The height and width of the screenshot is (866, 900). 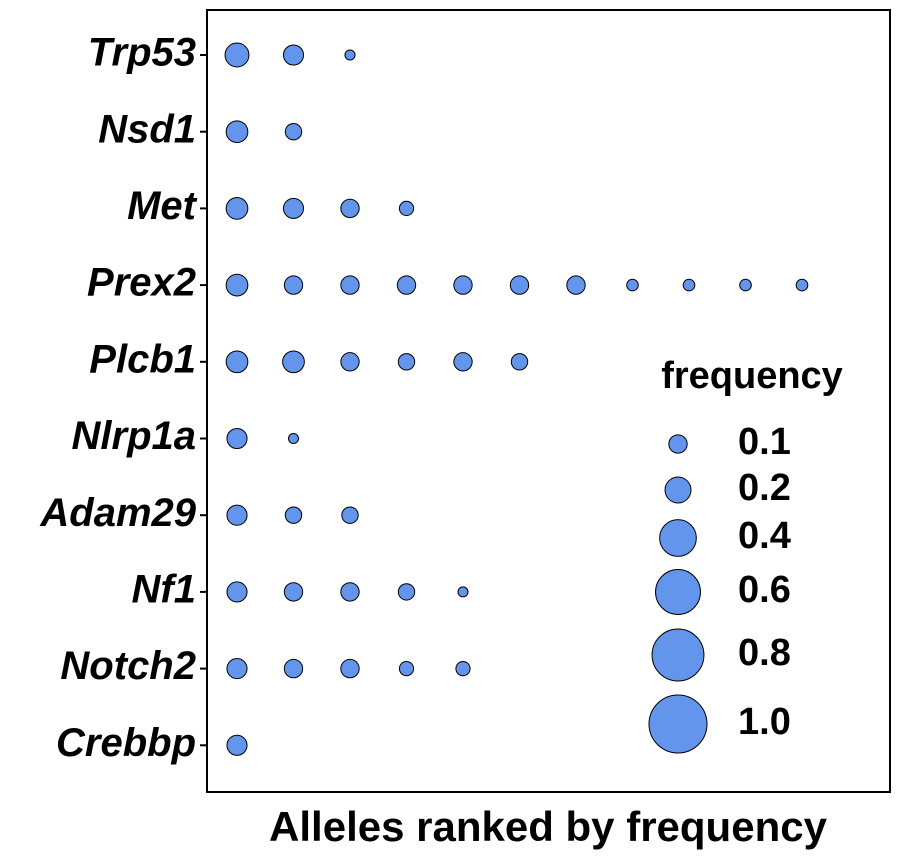 What do you see at coordinates (147, 129) in the screenshot?
I see `y-tick-label: Nsd1` at bounding box center [147, 129].